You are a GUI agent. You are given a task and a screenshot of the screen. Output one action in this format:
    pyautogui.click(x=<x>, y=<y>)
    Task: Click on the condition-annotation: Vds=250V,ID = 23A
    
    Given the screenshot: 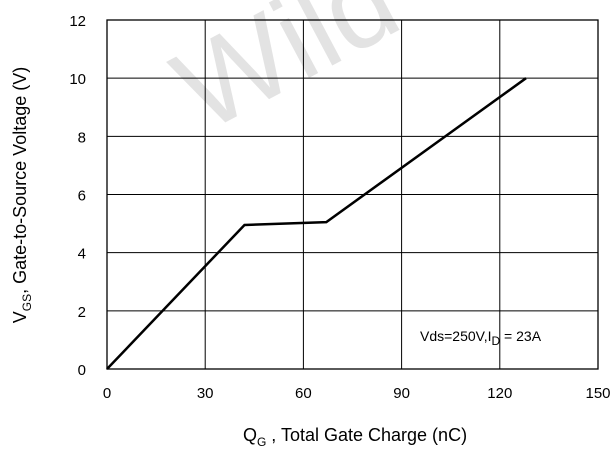 What is the action you would take?
    pyautogui.click(x=481, y=338)
    